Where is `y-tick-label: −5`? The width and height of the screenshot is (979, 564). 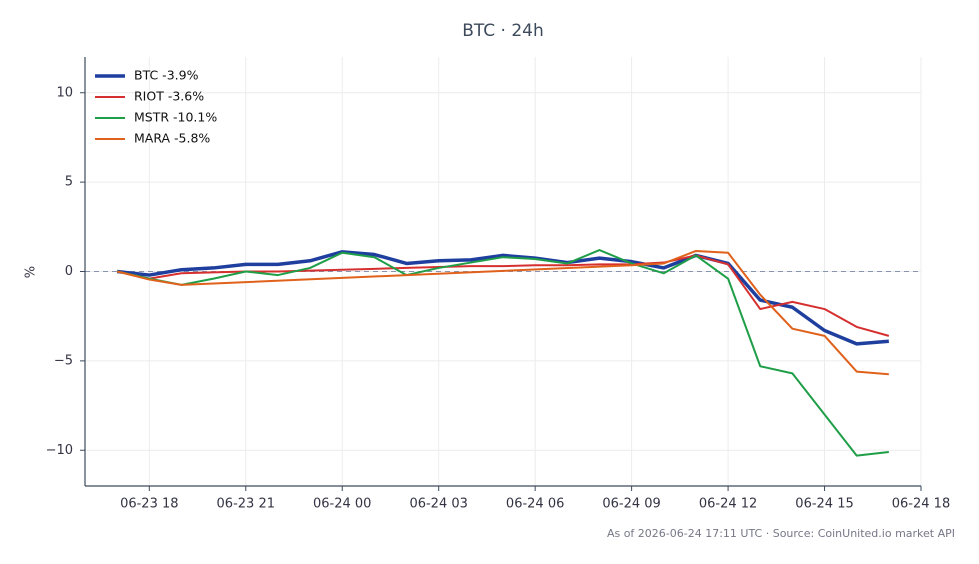
y-tick-label: −5 is located at coordinates (63, 360).